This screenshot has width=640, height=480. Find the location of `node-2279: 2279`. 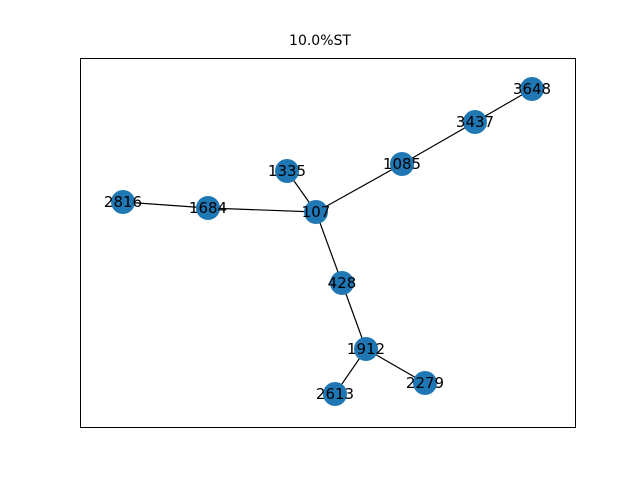

node-2279: 2279 is located at coordinates (425, 383).